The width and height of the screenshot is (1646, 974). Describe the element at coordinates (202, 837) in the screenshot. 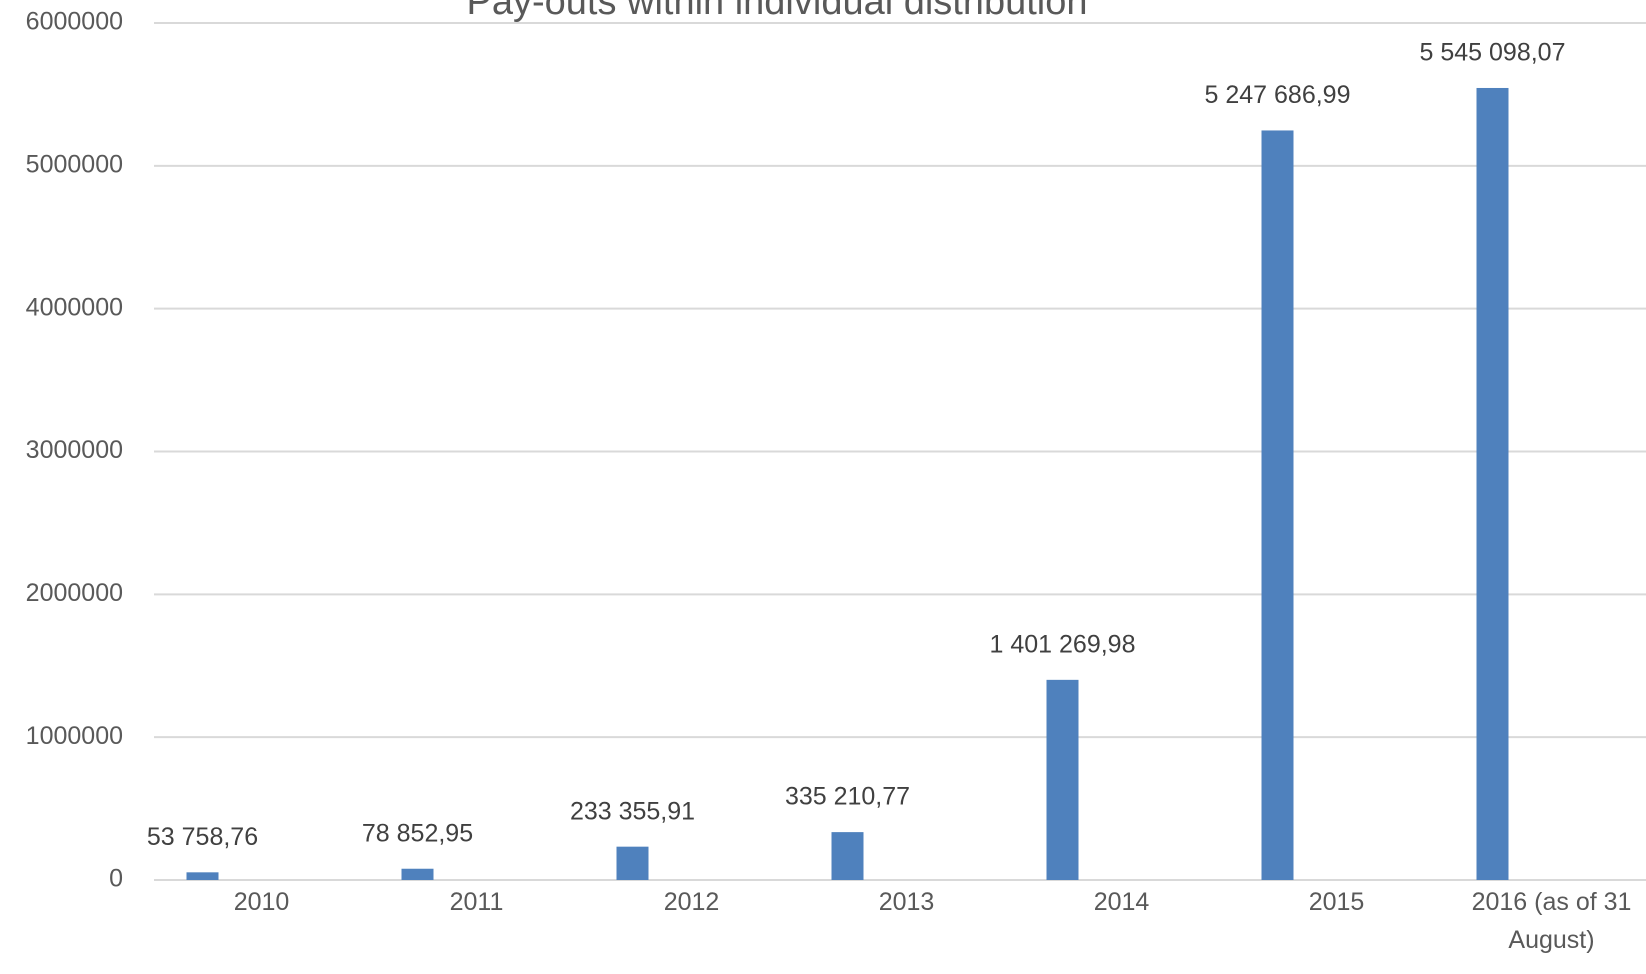

I see `data-label: 53 758,76` at that location.